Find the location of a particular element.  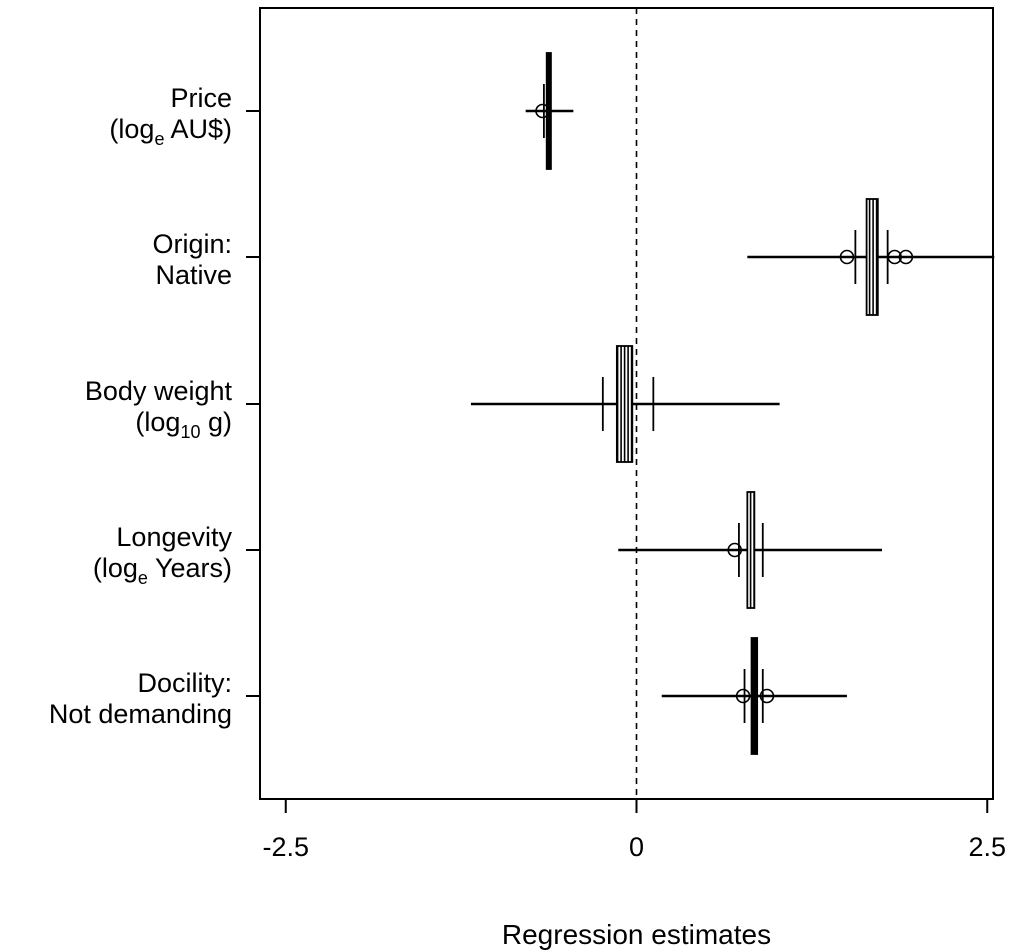

row-2: Body weight(log10 g) is located at coordinates (432, 404).